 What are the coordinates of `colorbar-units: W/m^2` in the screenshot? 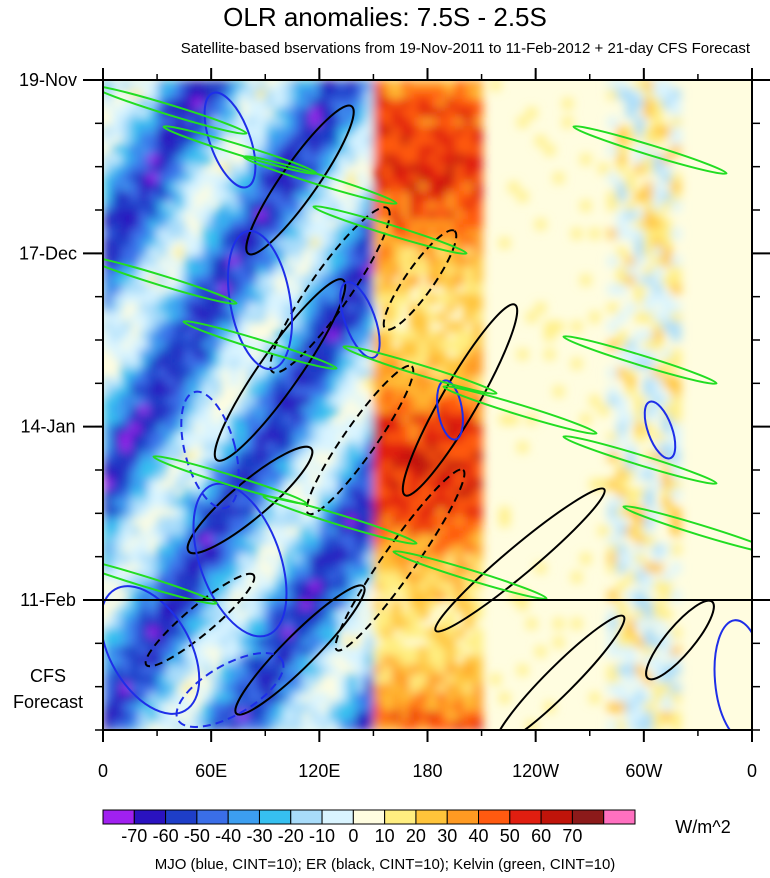 It's located at (702, 827).